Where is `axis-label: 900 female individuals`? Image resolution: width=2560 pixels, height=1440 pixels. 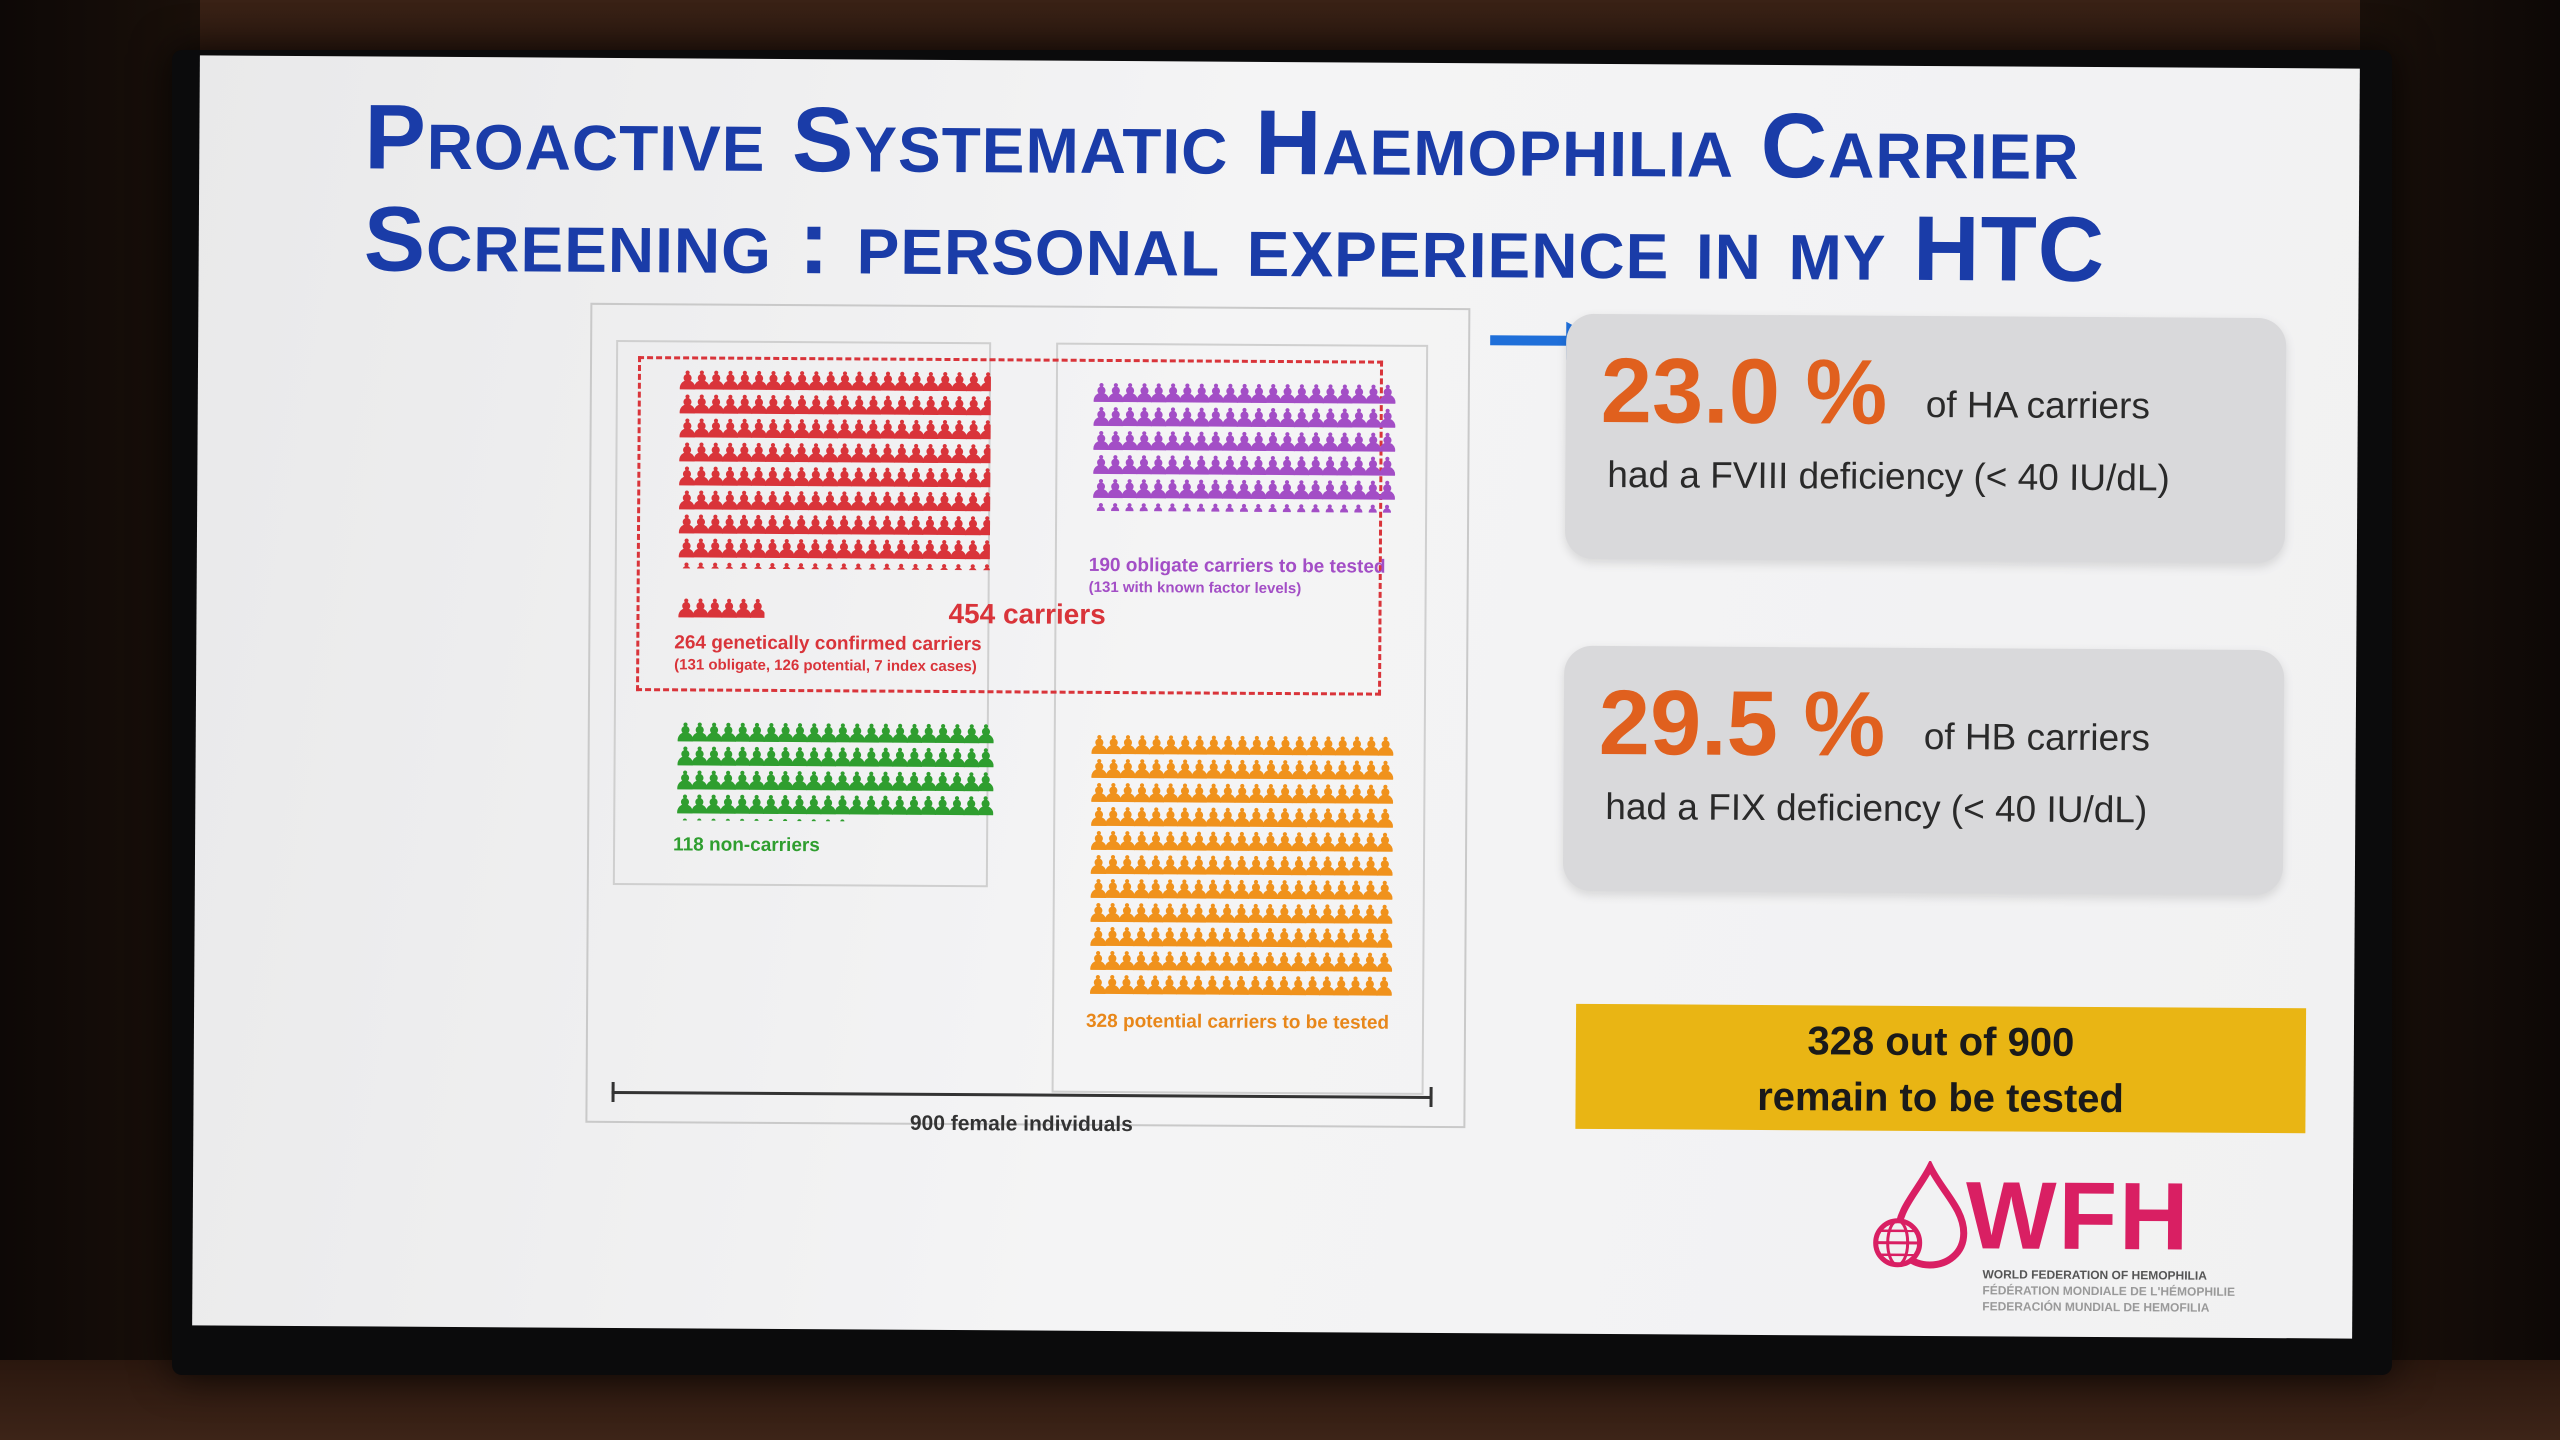
axis-label: 900 female individuals is located at coordinates (1021, 1124).